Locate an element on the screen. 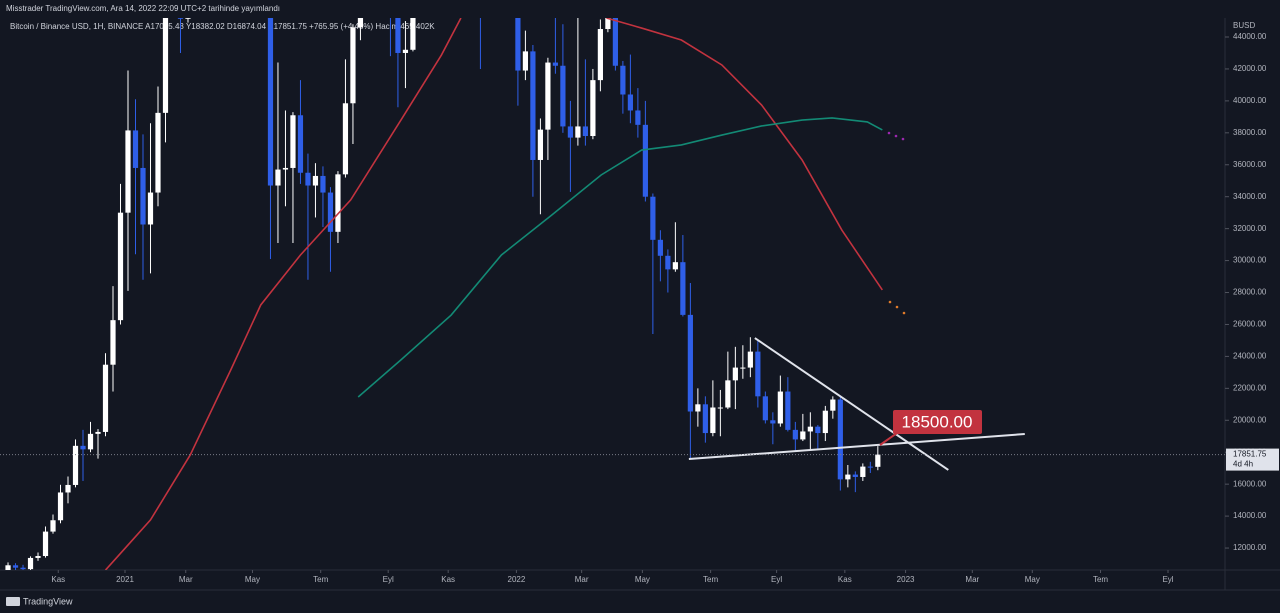 The width and height of the screenshot is (1280, 613). footer-brand: TradingView is located at coordinates (48, 601).